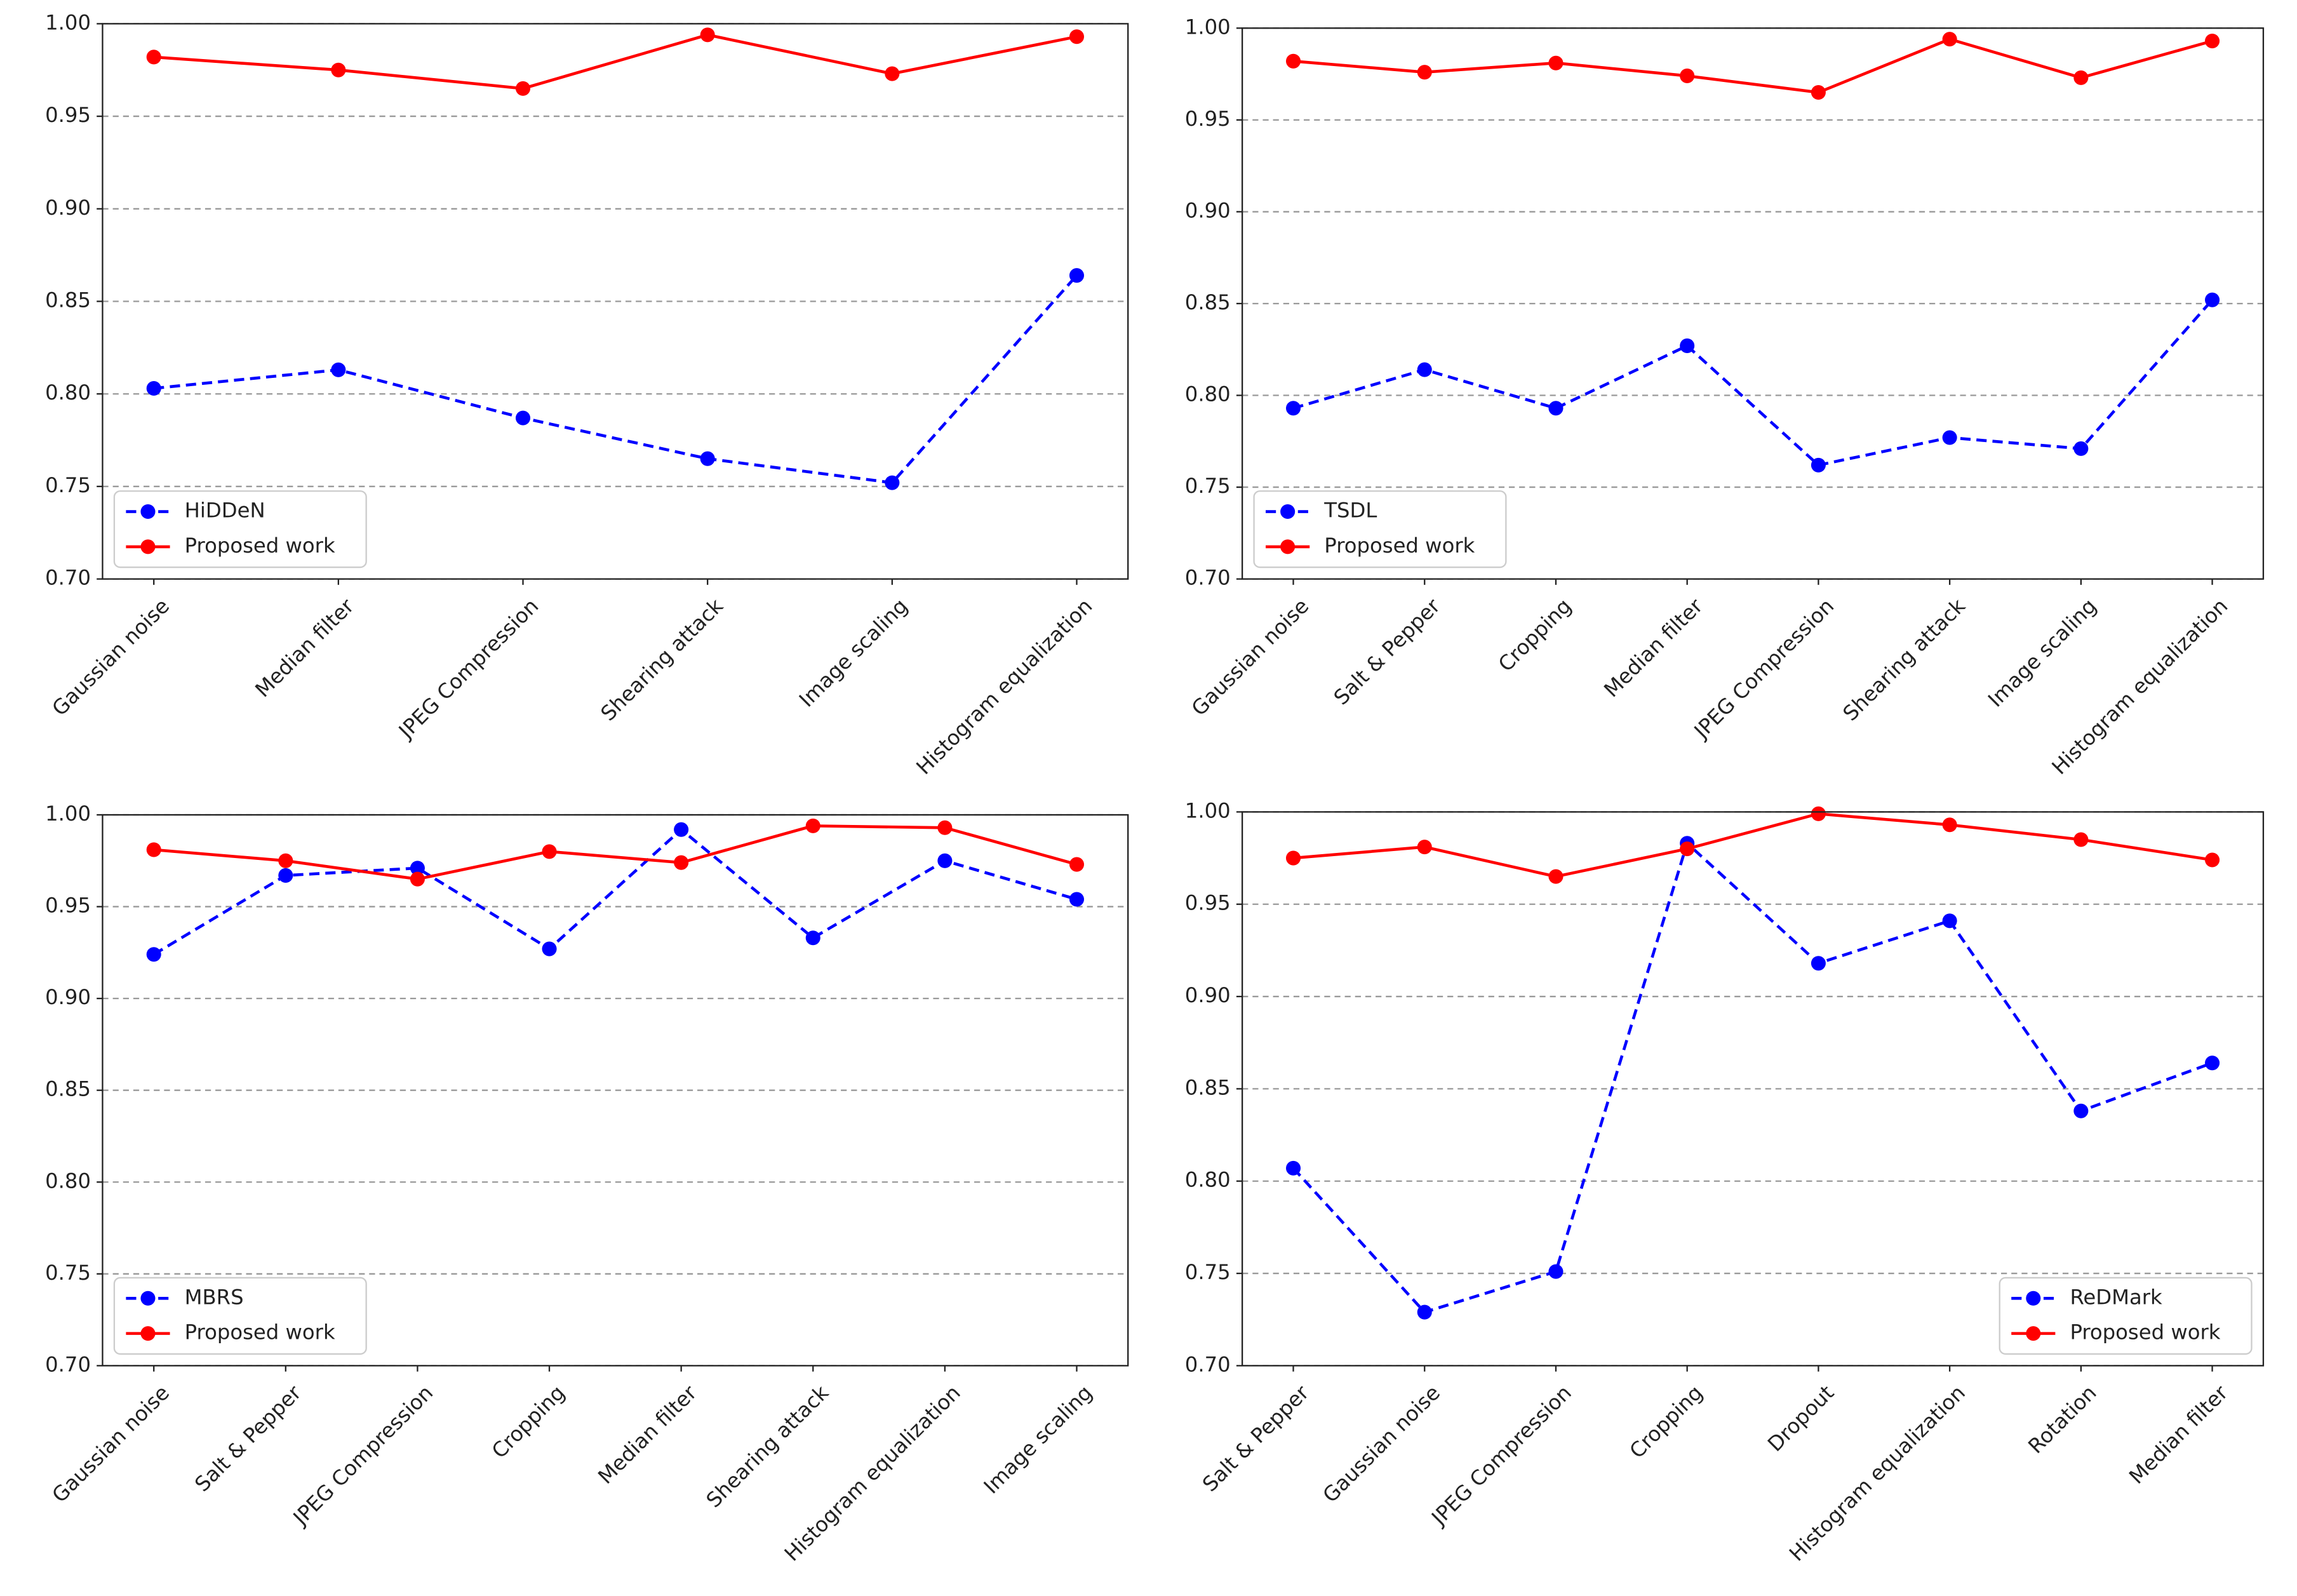  What do you see at coordinates (214, 1297) in the screenshot?
I see `legend-label: MBRS` at bounding box center [214, 1297].